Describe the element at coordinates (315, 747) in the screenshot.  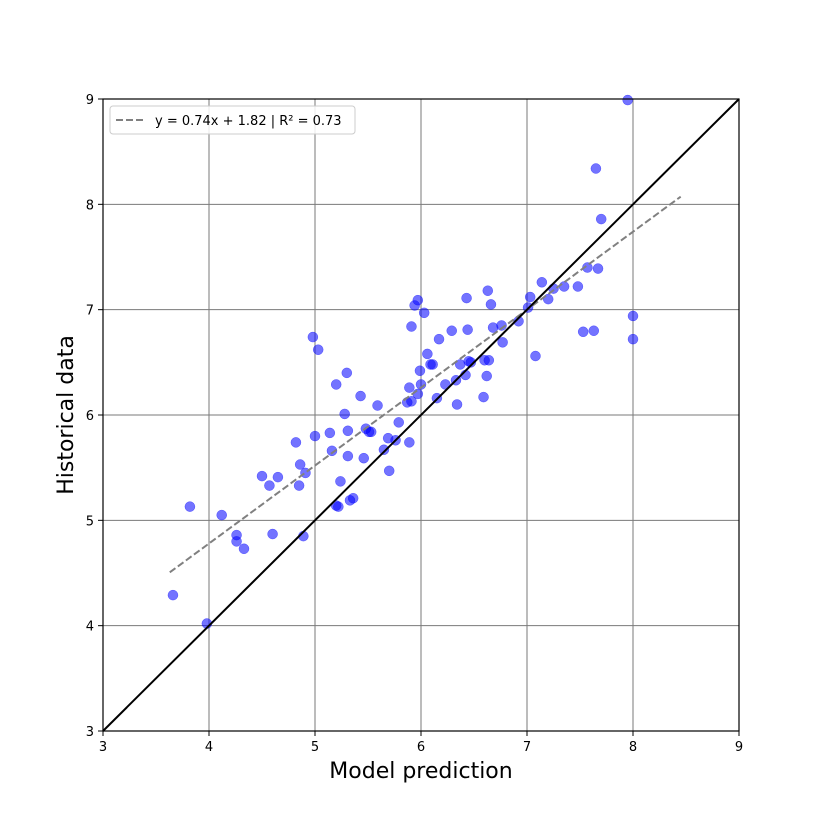
I see `x-tick-label: 5` at that location.